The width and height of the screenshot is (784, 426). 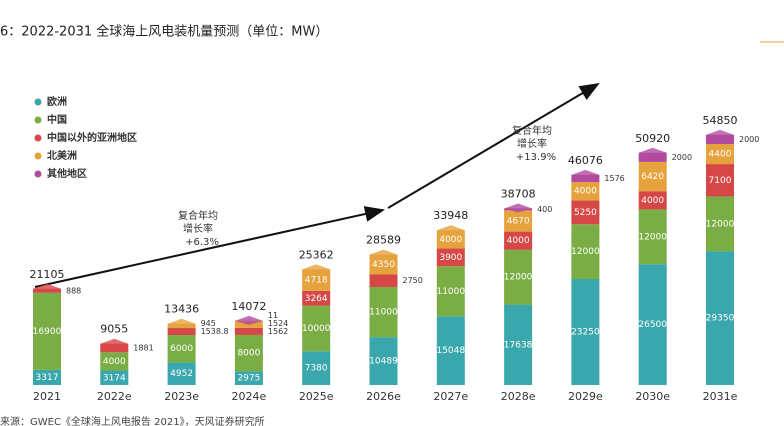 I want to click on side-label: 1524, so click(x=278, y=323).